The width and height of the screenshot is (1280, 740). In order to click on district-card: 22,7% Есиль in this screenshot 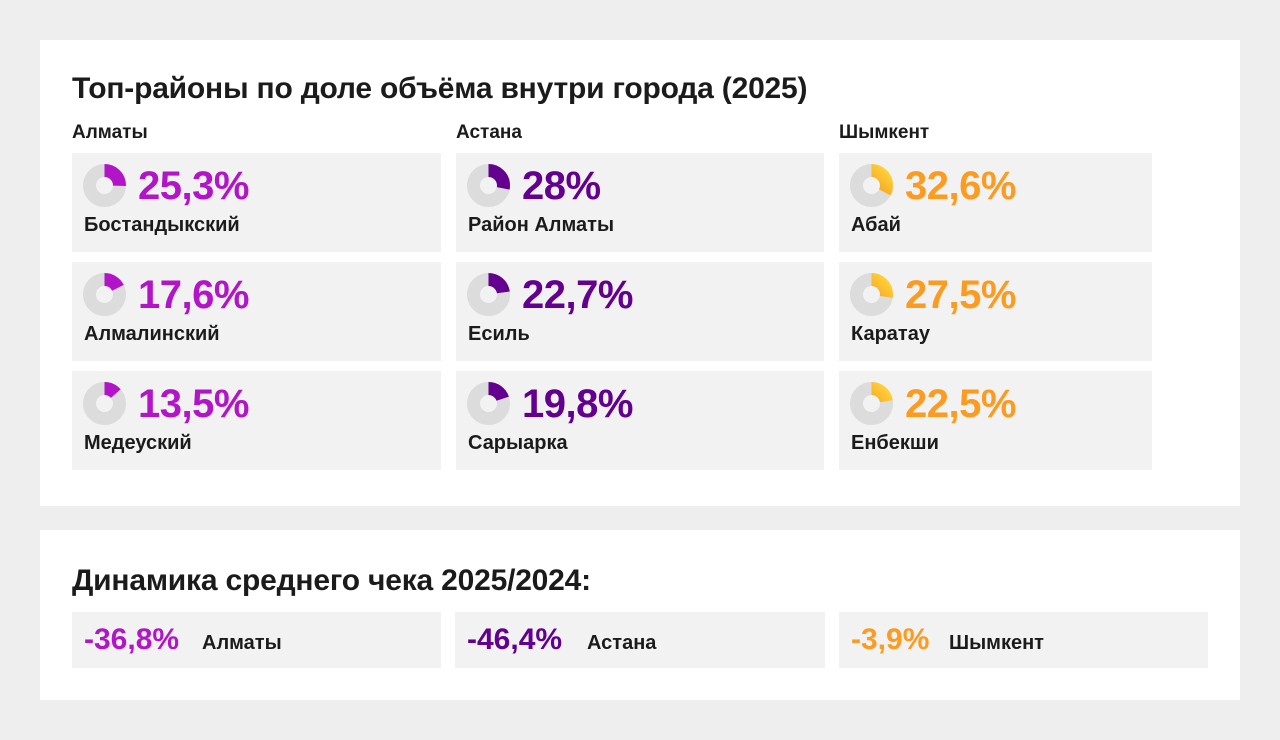, I will do `click(640, 311)`.